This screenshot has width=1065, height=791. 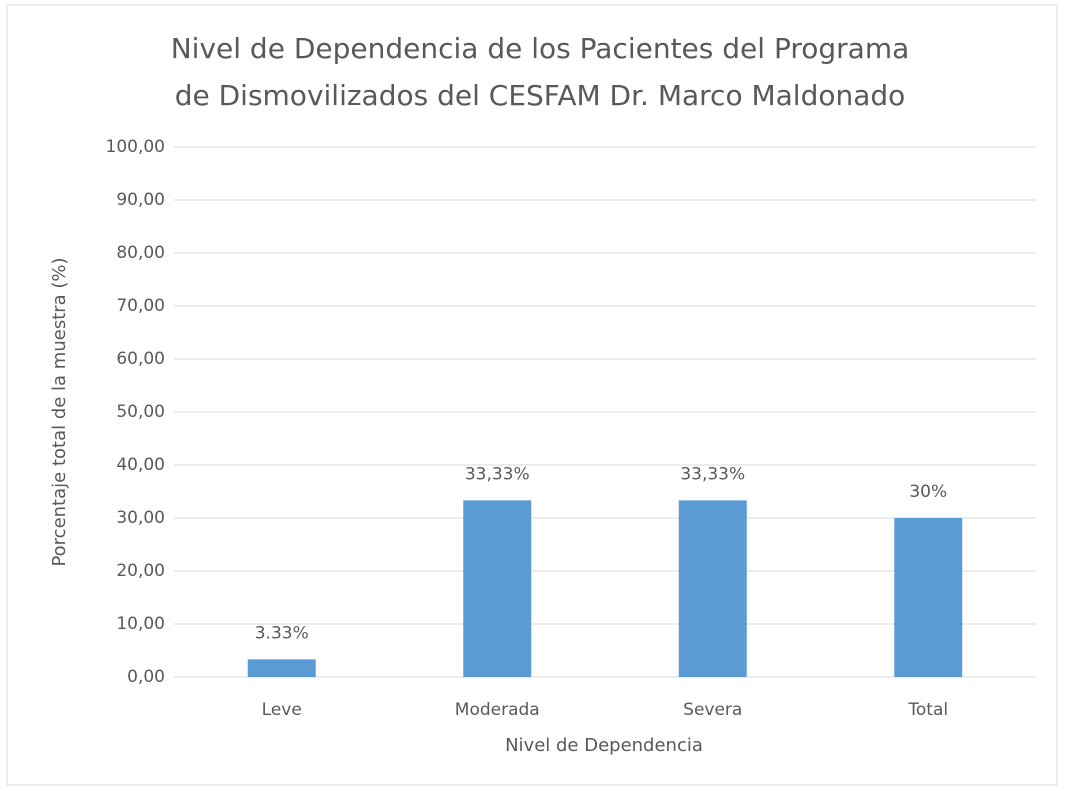 I want to click on x-tick-label: Moderada, so click(x=497, y=710).